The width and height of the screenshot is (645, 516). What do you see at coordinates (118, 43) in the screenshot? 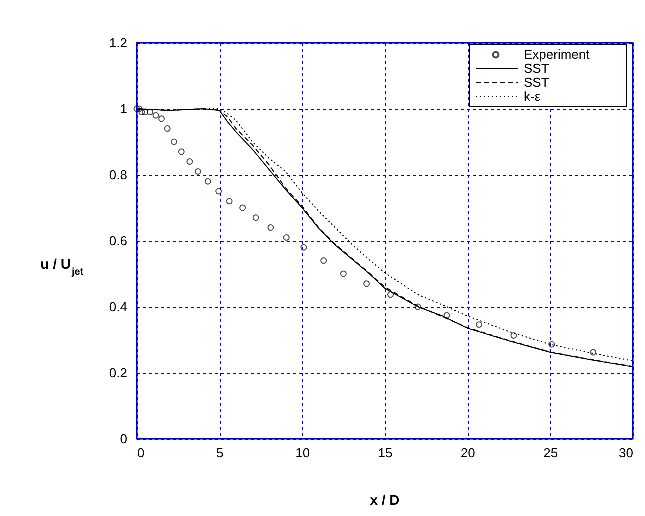
I see `y-tick-label: 1.2` at bounding box center [118, 43].